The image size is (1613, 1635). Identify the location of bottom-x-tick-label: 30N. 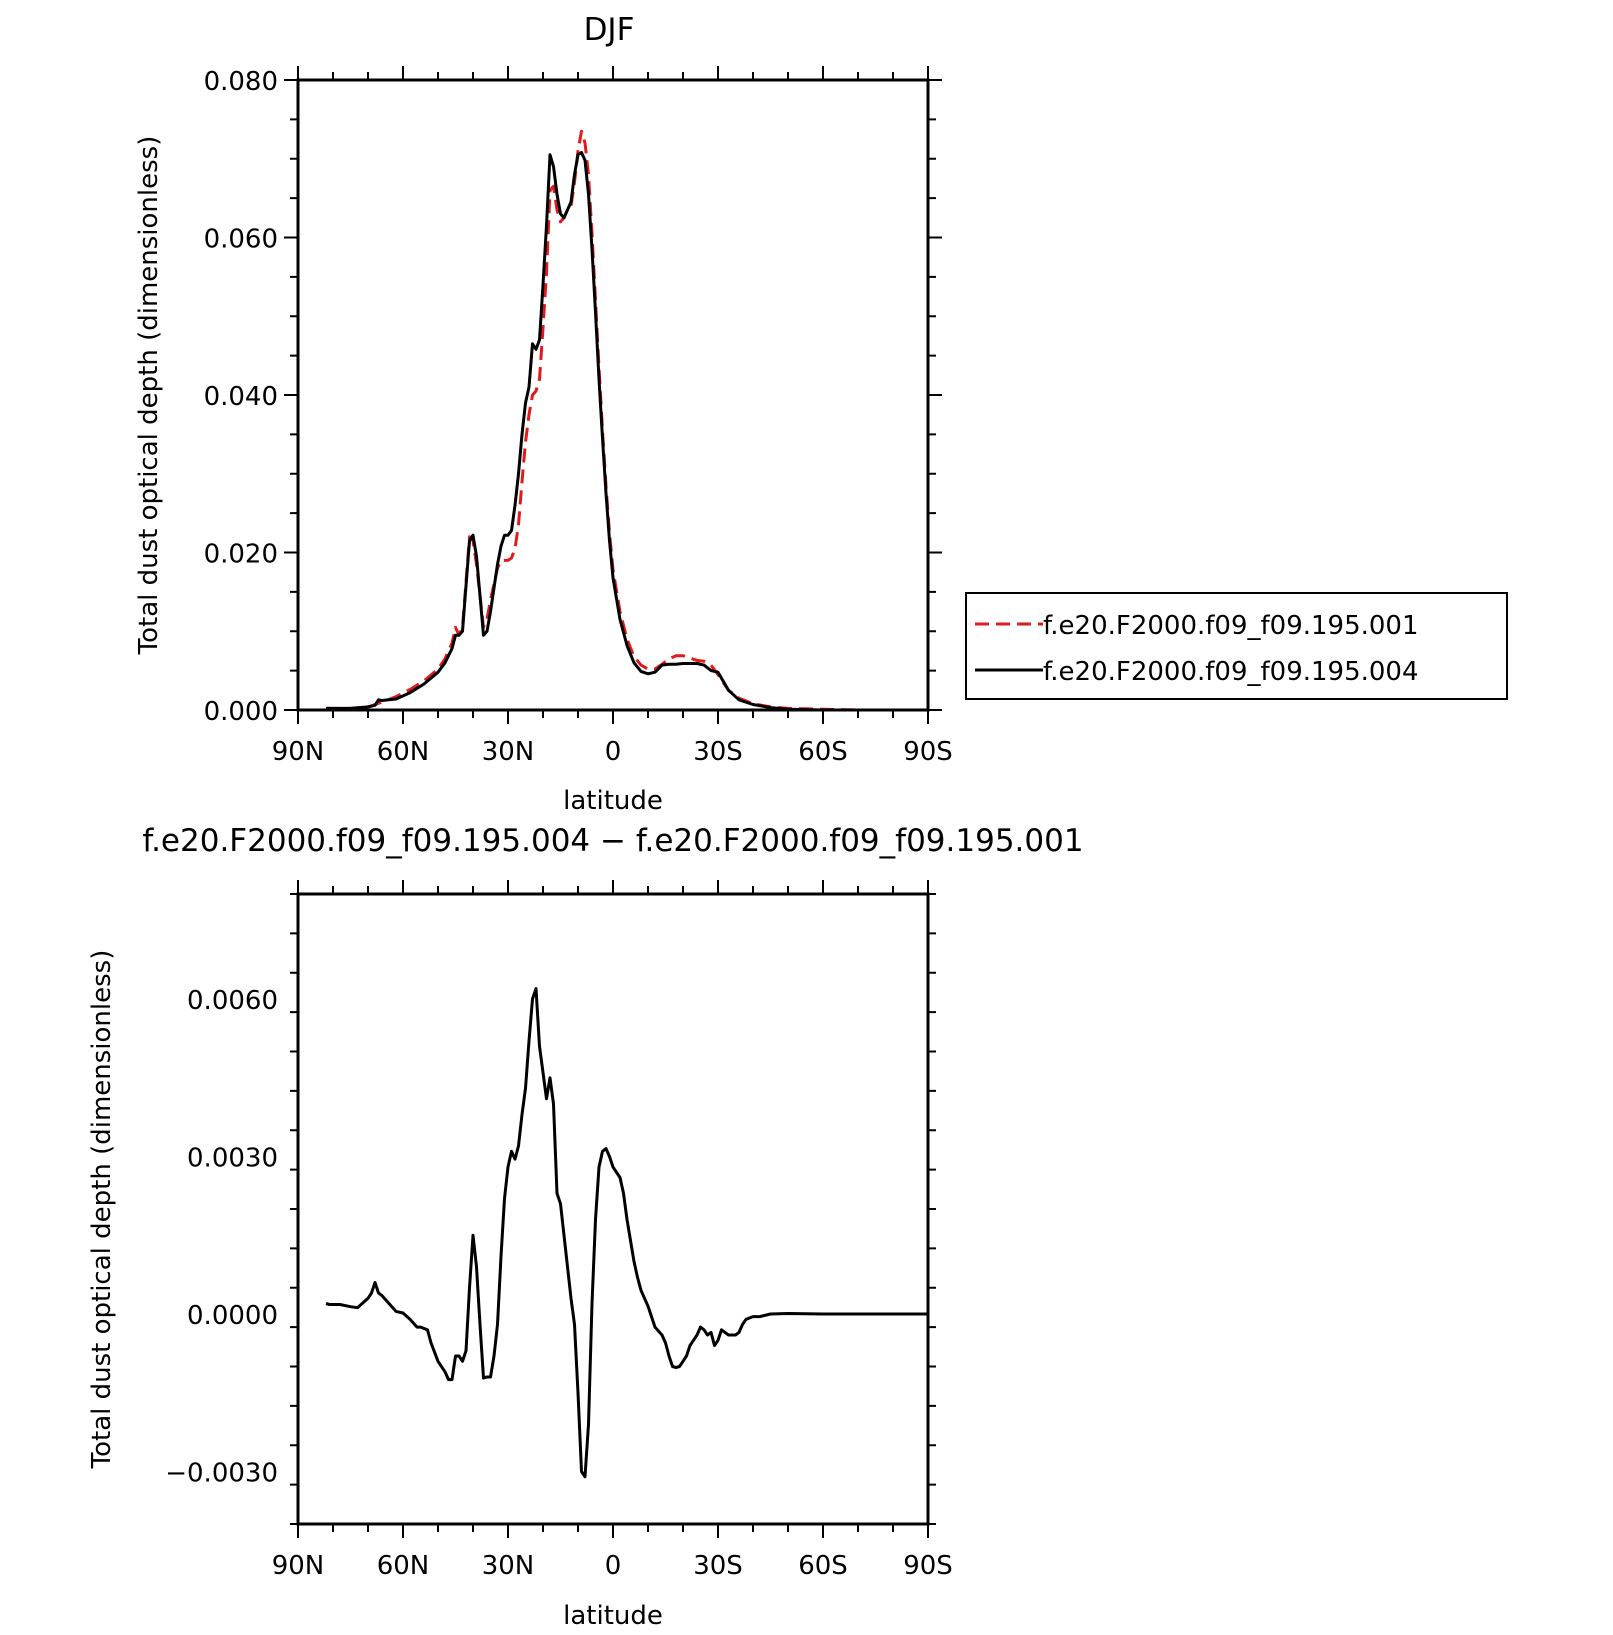
(508, 1566).